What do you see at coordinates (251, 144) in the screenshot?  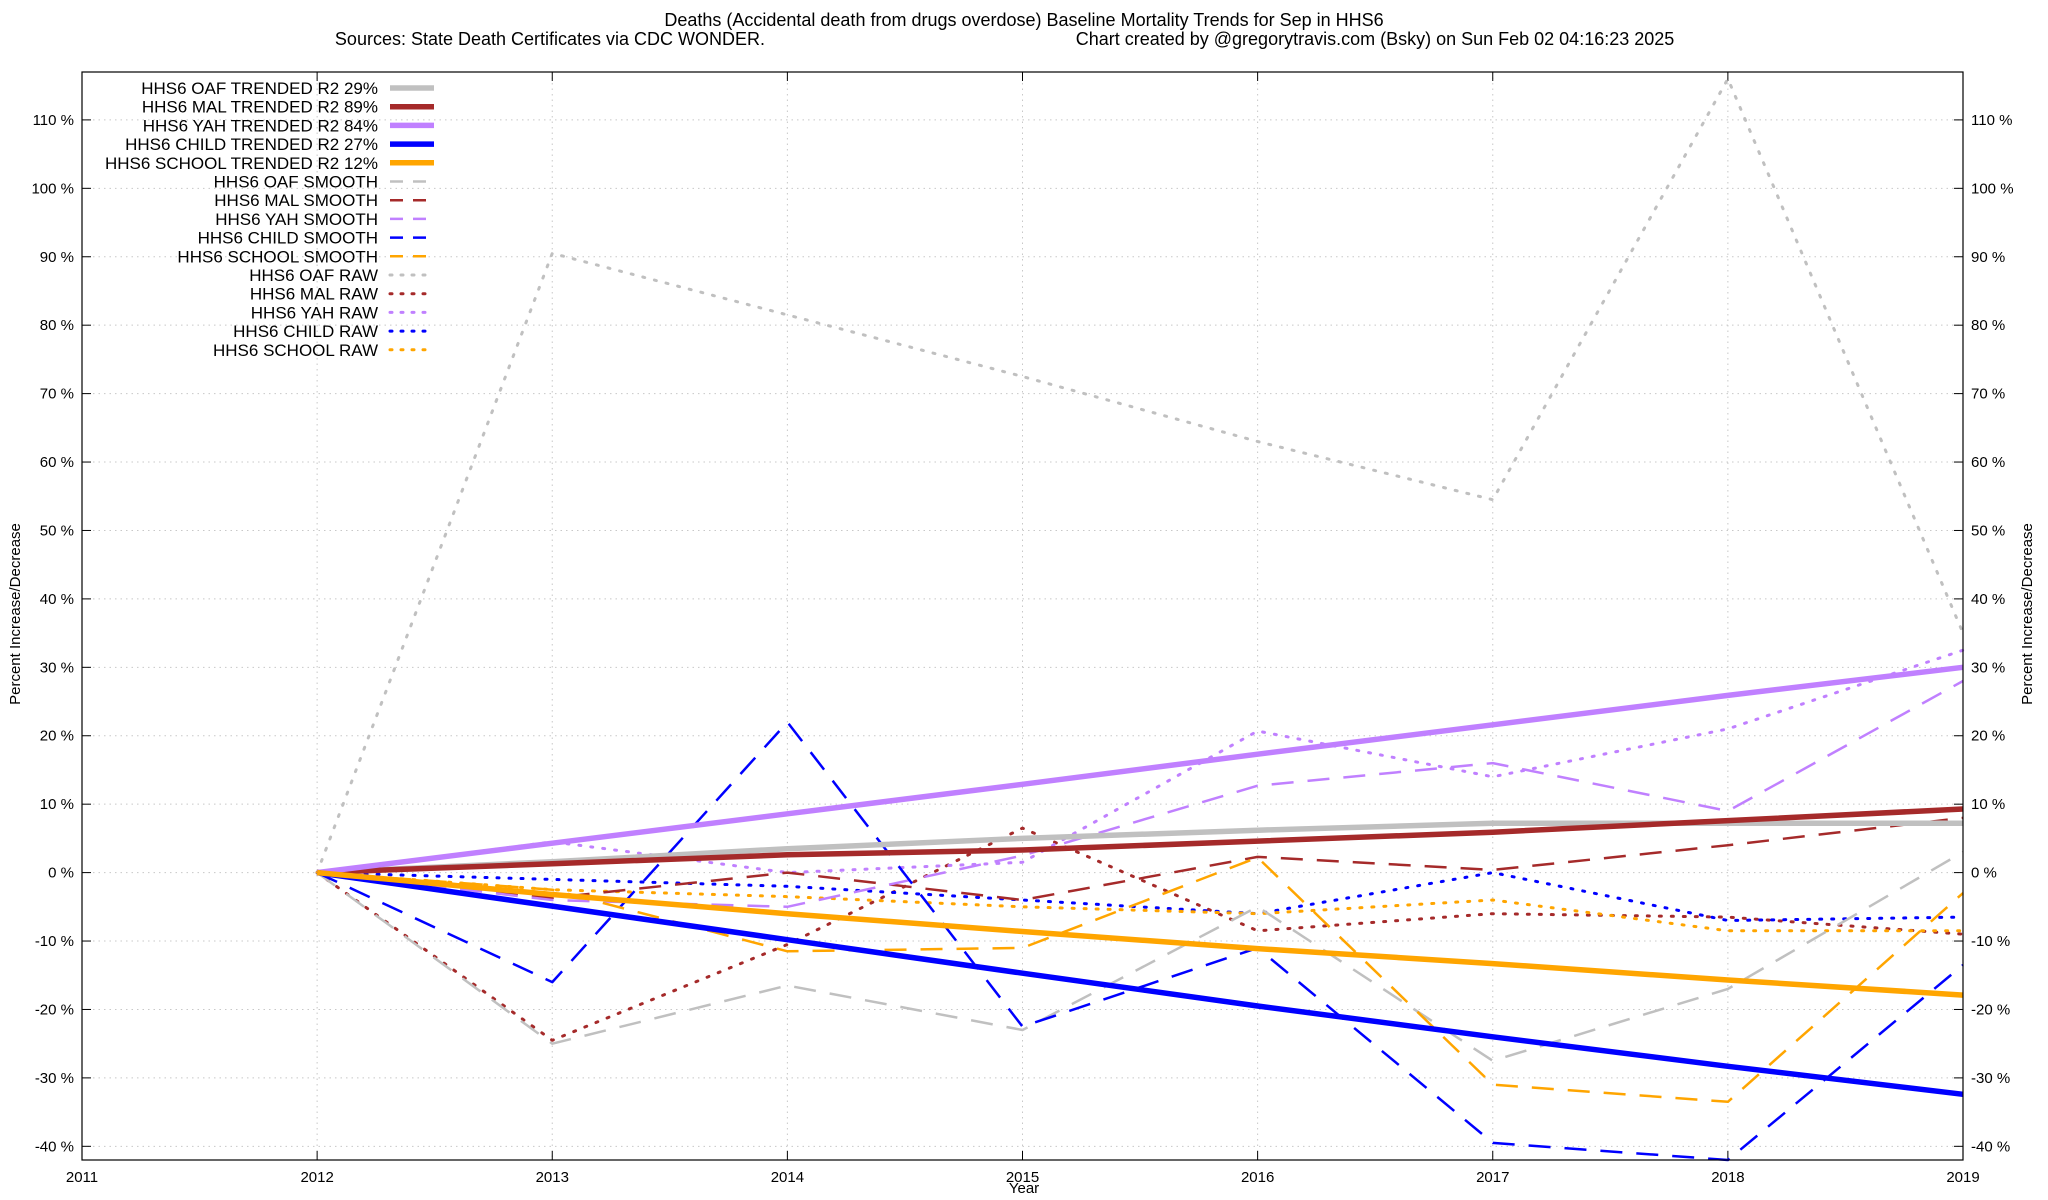 I see `legend-label: HHS6 CHILD TRENDED R2 27%` at bounding box center [251, 144].